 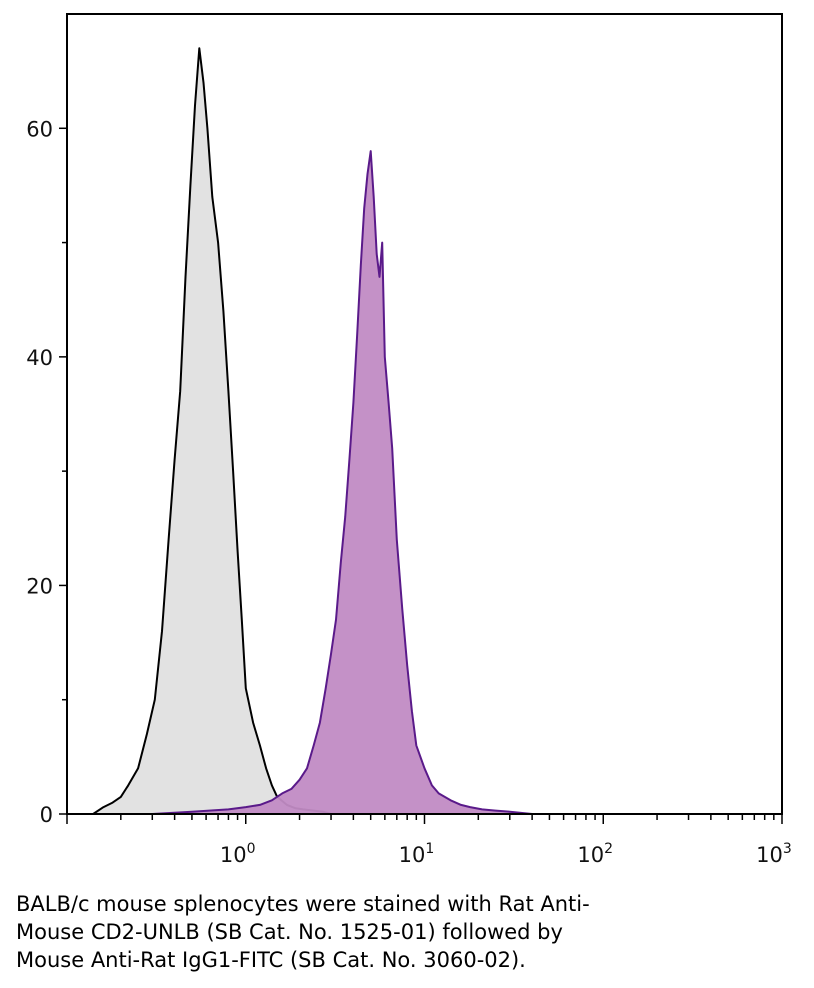 I want to click on x-tick-label: 10⁰, so click(x=238, y=854).